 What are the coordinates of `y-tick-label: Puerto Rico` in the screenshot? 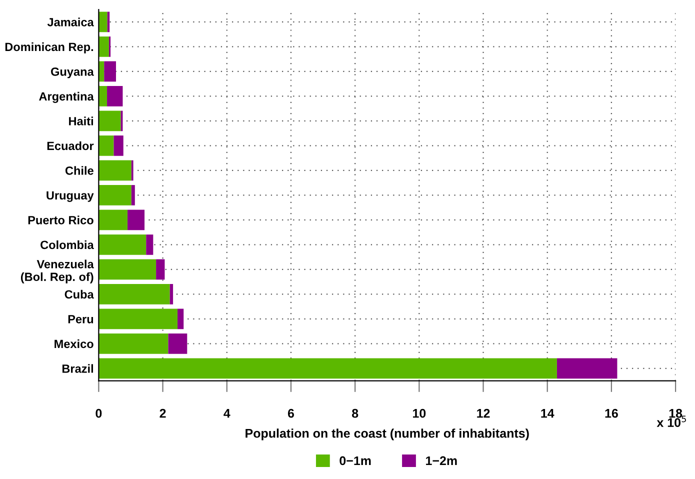 It's located at (61, 220).